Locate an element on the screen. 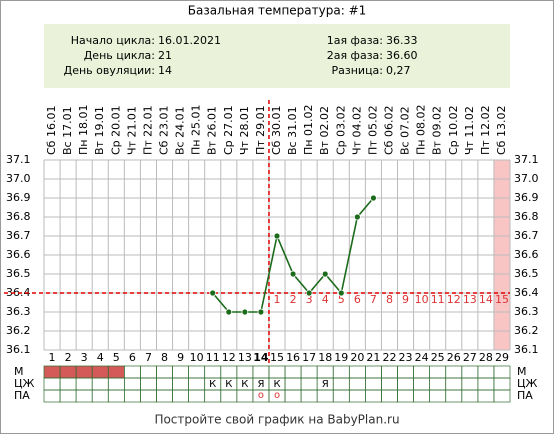 This screenshot has height=434, width=554. date-label: Пт 05.02 is located at coordinates (372, 130).